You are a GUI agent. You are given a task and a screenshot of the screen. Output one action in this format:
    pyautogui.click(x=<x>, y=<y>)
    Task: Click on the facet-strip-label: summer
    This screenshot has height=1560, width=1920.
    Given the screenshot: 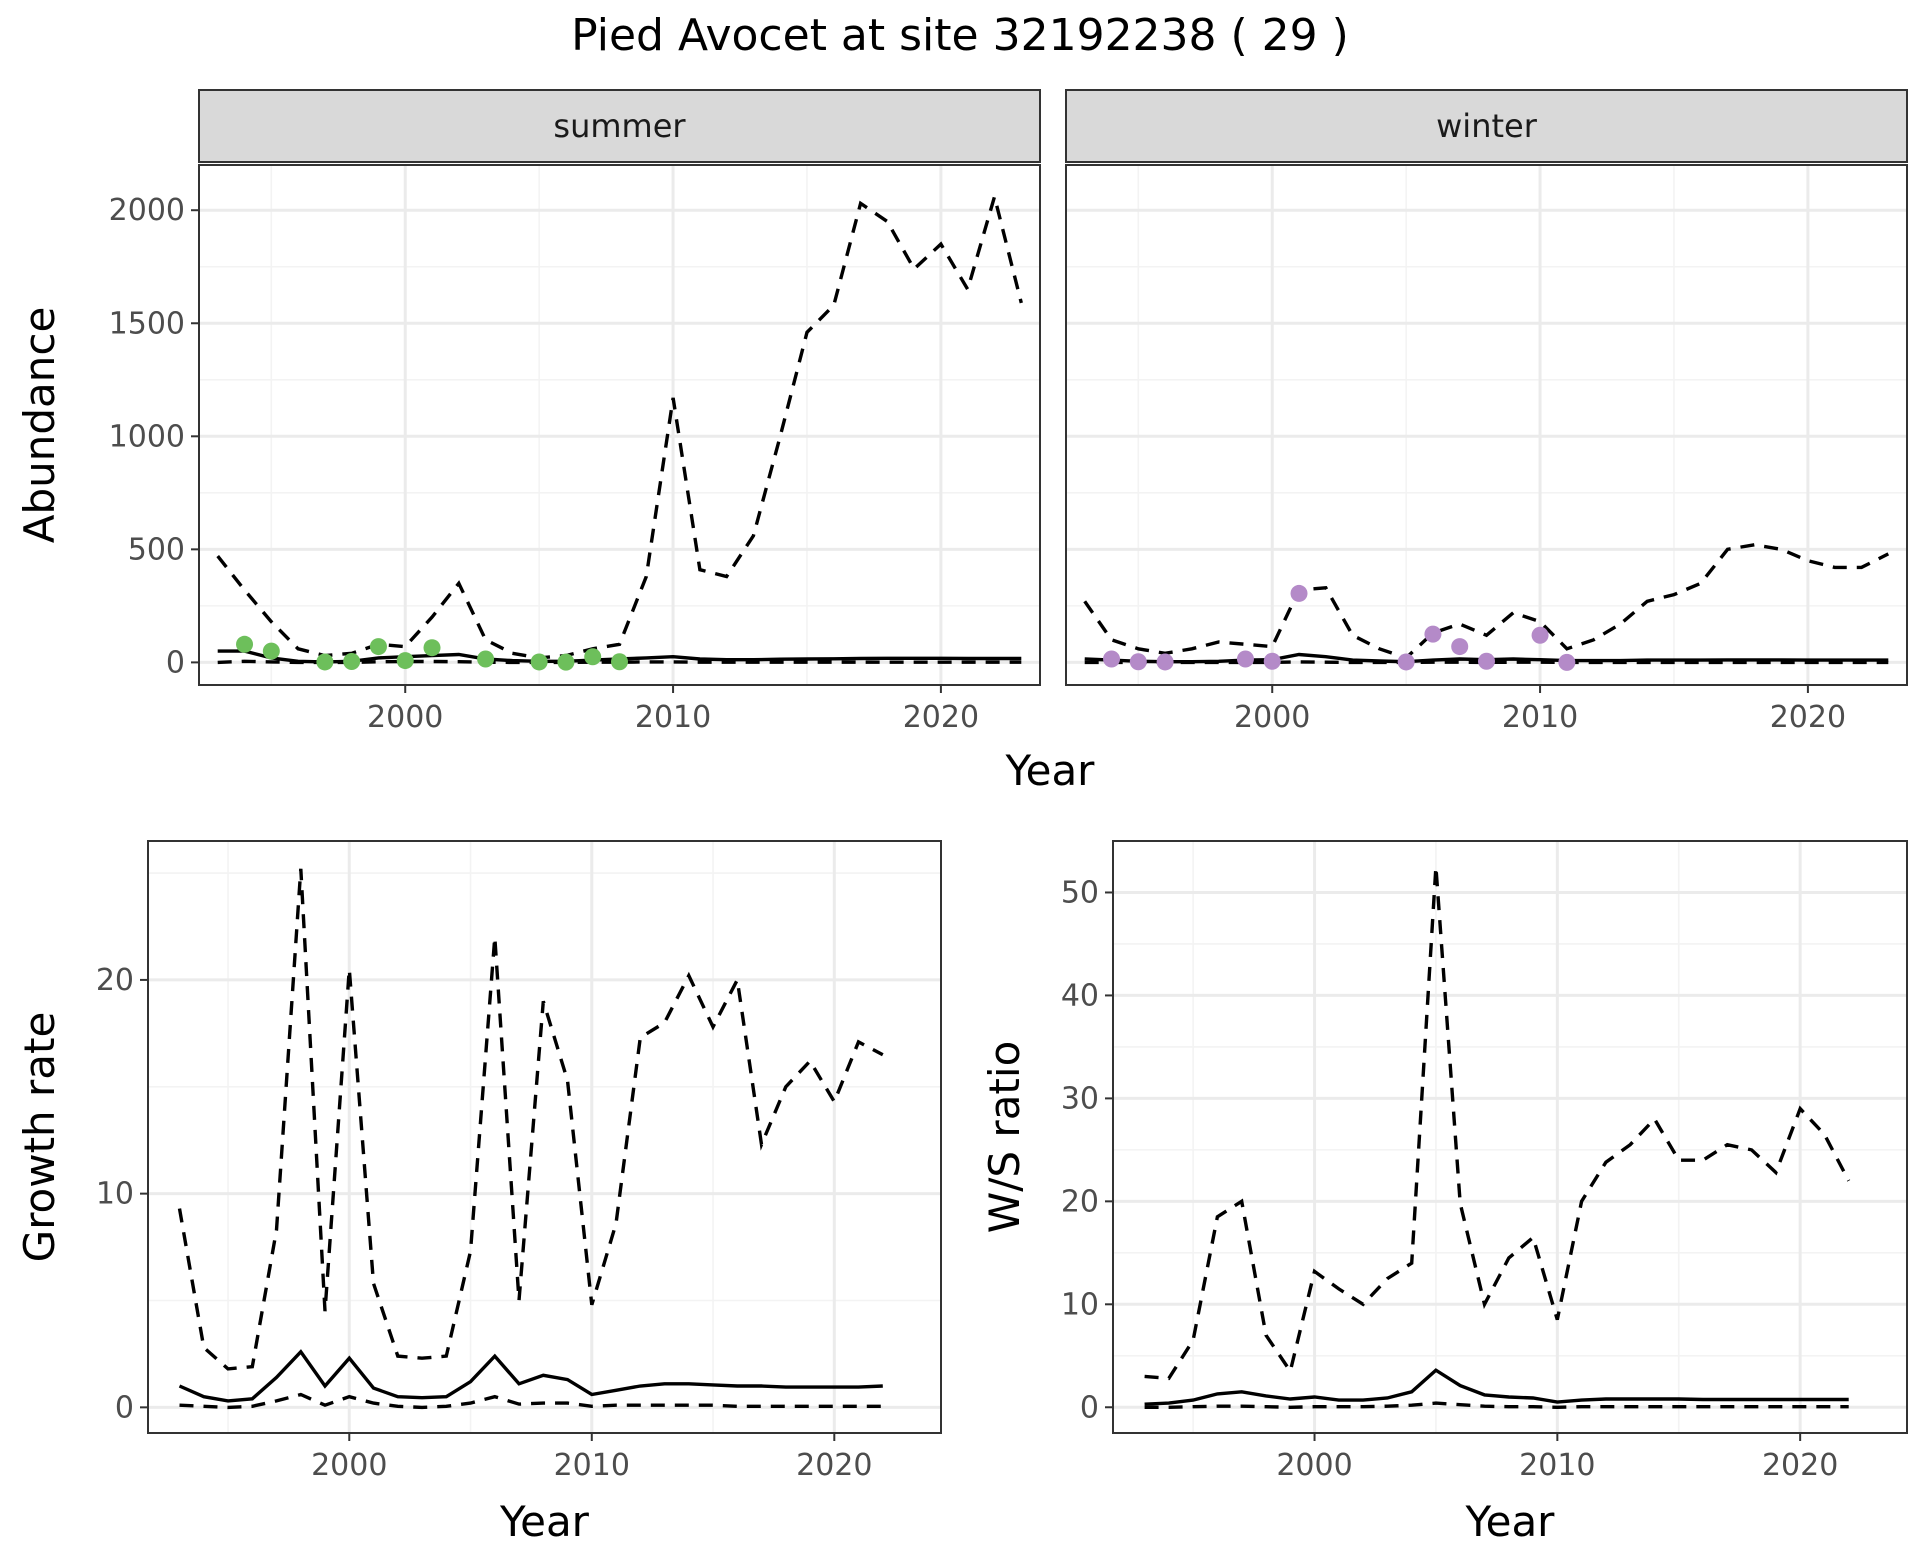 What is the action you would take?
    pyautogui.click(x=619, y=126)
    